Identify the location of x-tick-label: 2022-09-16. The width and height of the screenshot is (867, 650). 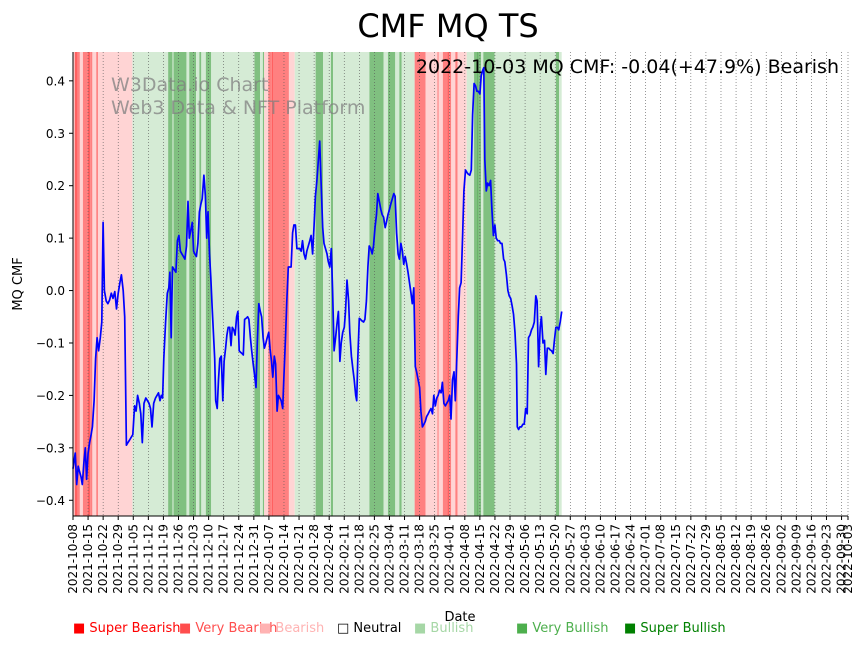
(811, 559).